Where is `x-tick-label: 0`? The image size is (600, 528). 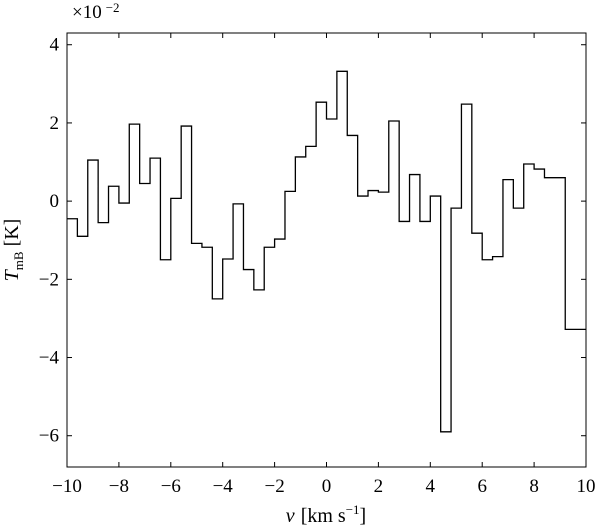 x-tick-label: 0 is located at coordinates (327, 486).